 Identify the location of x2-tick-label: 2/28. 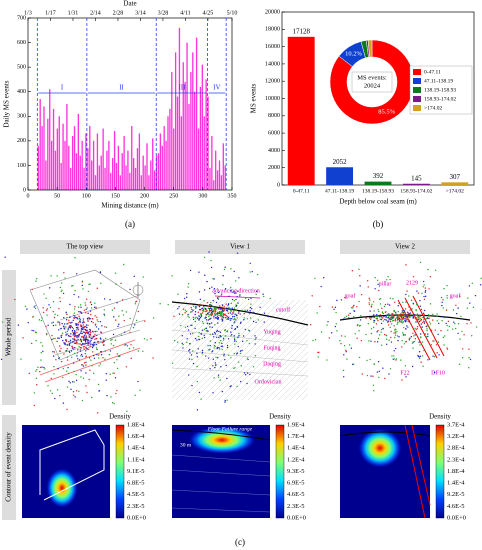
(118, 13).